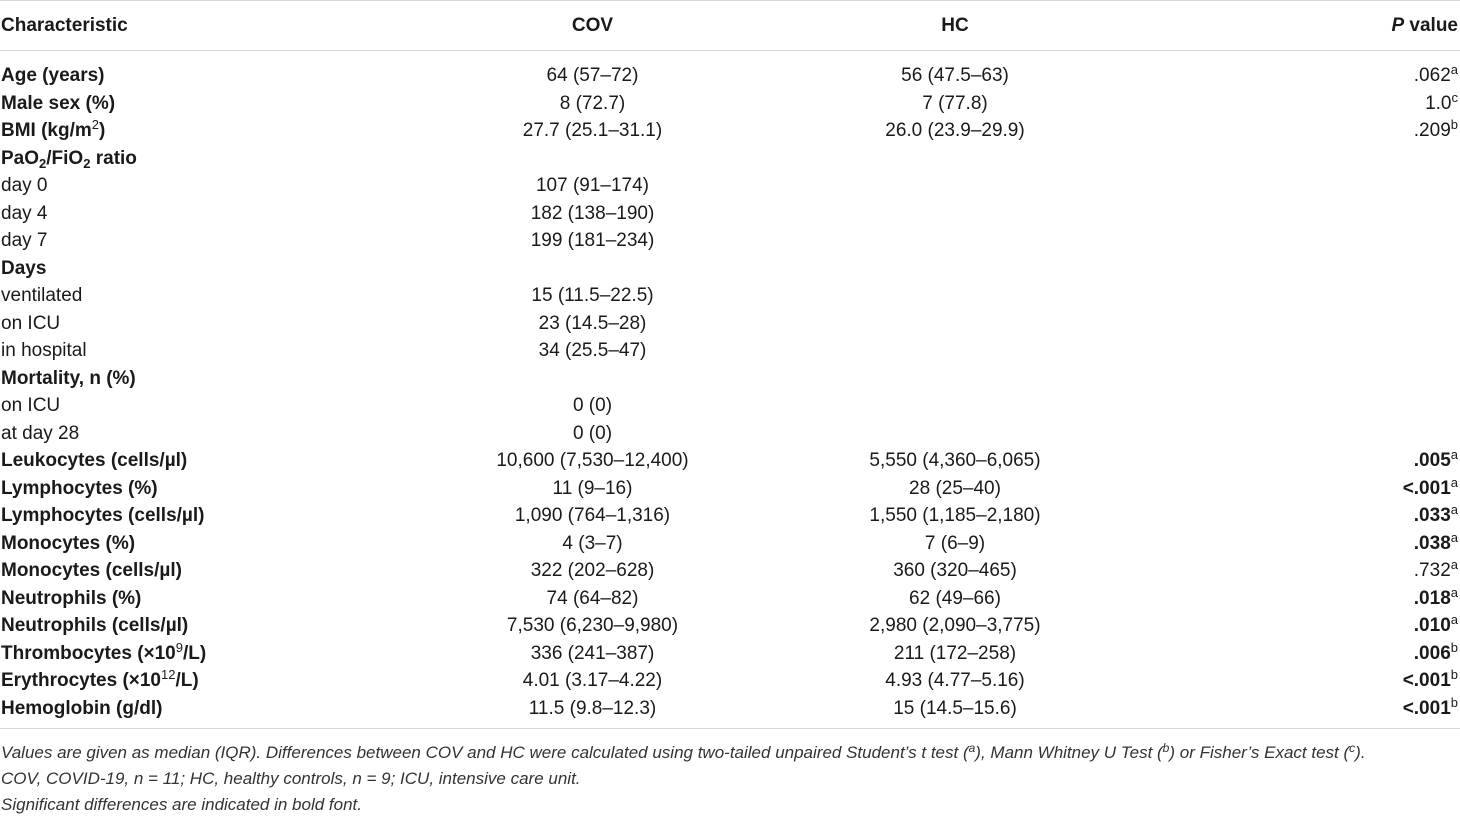  Describe the element at coordinates (210, 25) in the screenshot. I see `column-header-characteristic: Characteristic` at that location.